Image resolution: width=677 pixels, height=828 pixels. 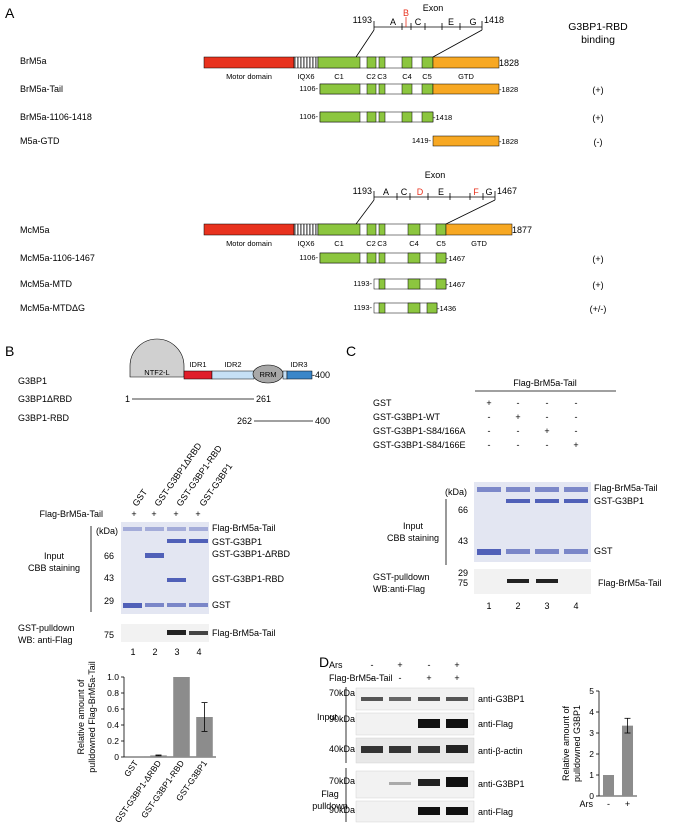 I want to click on b-input-label: Input, so click(x=54, y=556).